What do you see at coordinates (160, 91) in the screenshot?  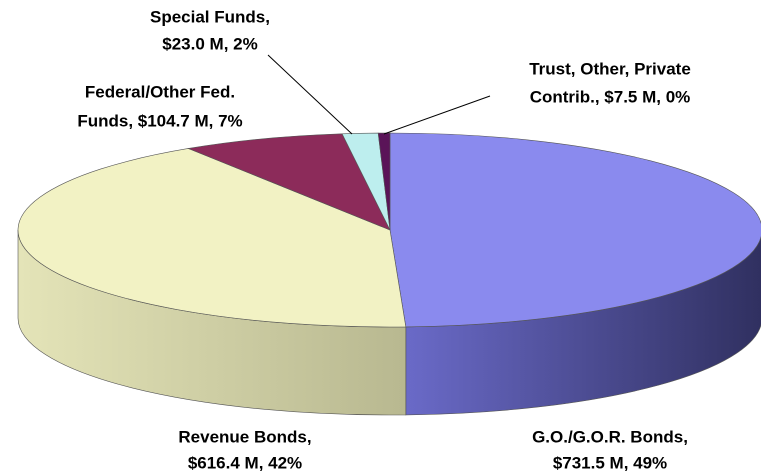 I see `data-label: Federal/Other Fed.` at bounding box center [160, 91].